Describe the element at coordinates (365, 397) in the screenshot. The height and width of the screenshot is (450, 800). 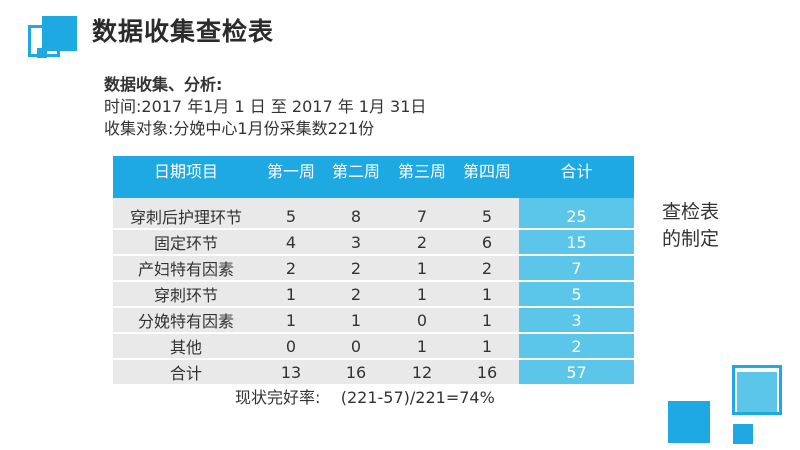
I see `intact-rate-formula: 现状完好率: (221-57)/221=74%` at that location.